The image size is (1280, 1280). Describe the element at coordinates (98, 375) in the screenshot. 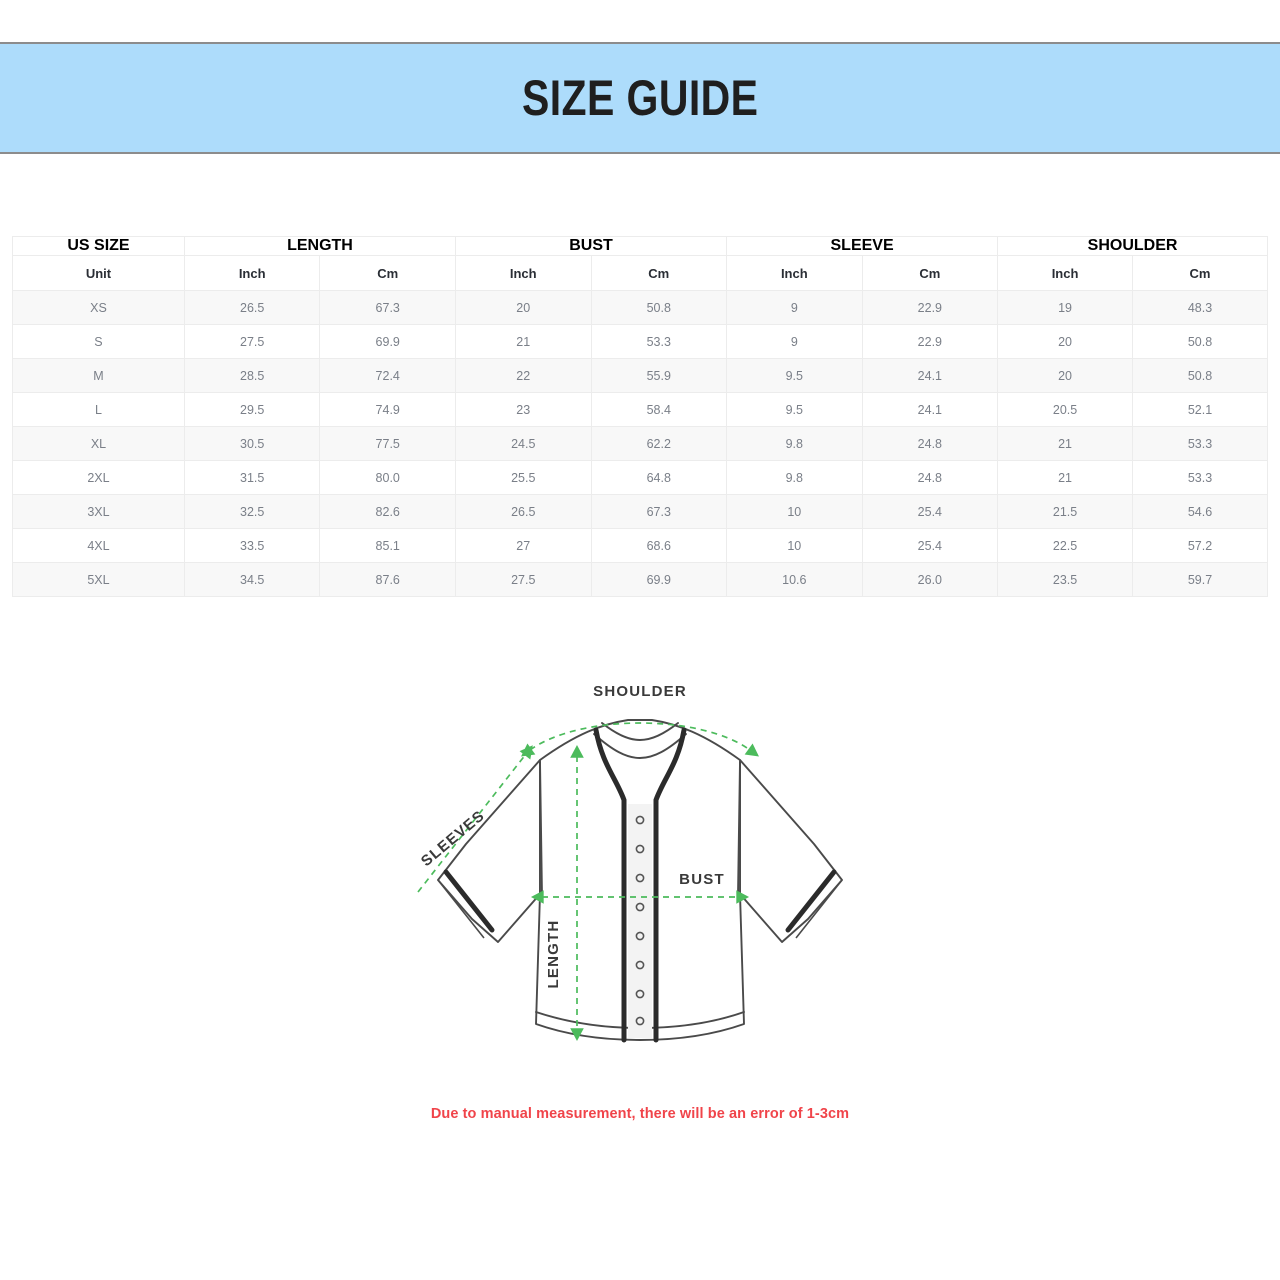

I see `cell-size: M` at that location.